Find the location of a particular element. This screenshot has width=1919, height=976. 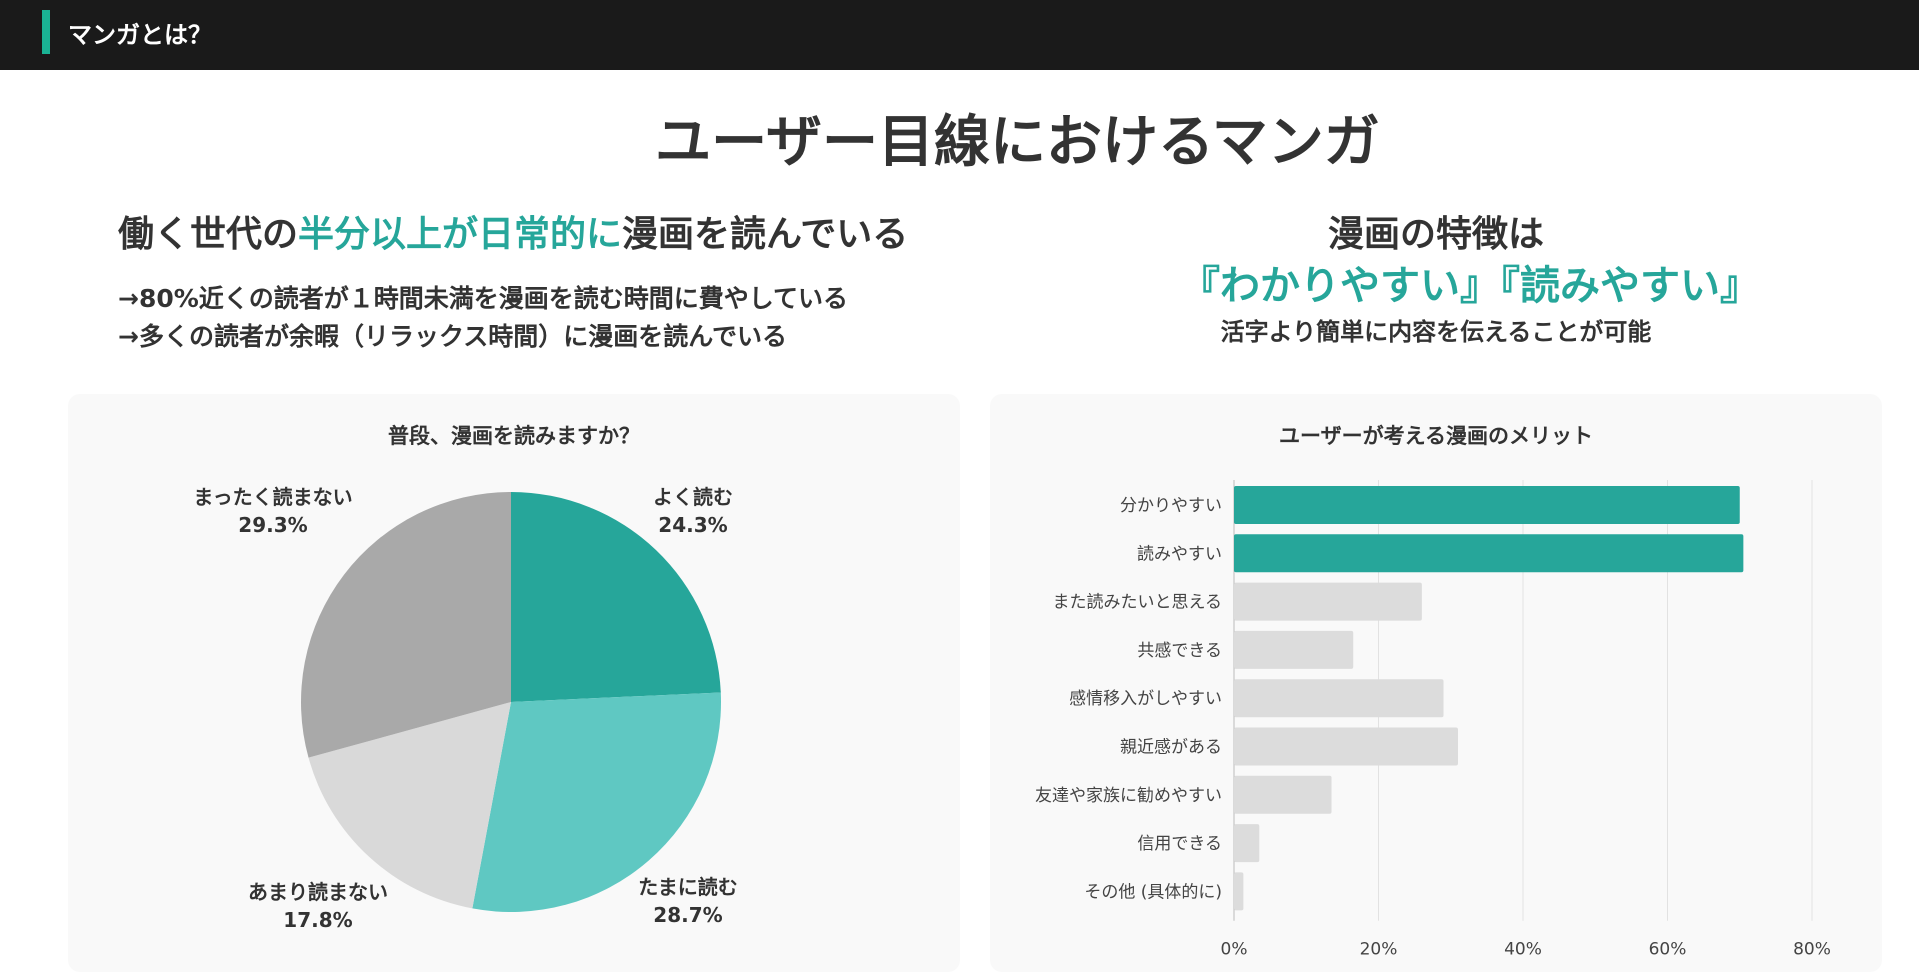

bullet-1: →80%近くの読者が１時間未満を漫画を読む時間に費やしている is located at coordinates (483, 298).